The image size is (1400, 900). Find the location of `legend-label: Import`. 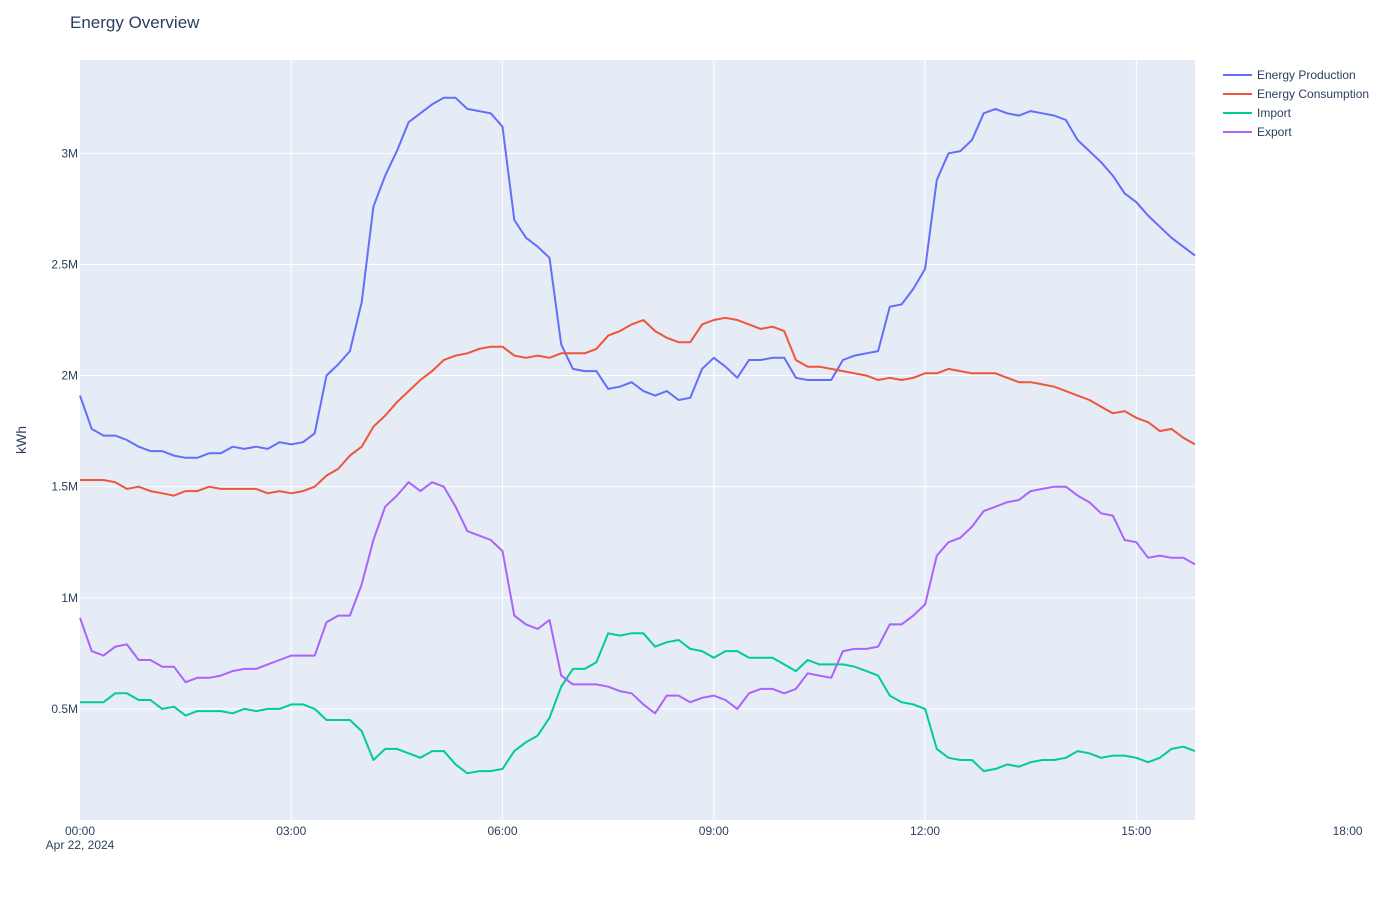

legend-label: Import is located at coordinates (1274, 113).